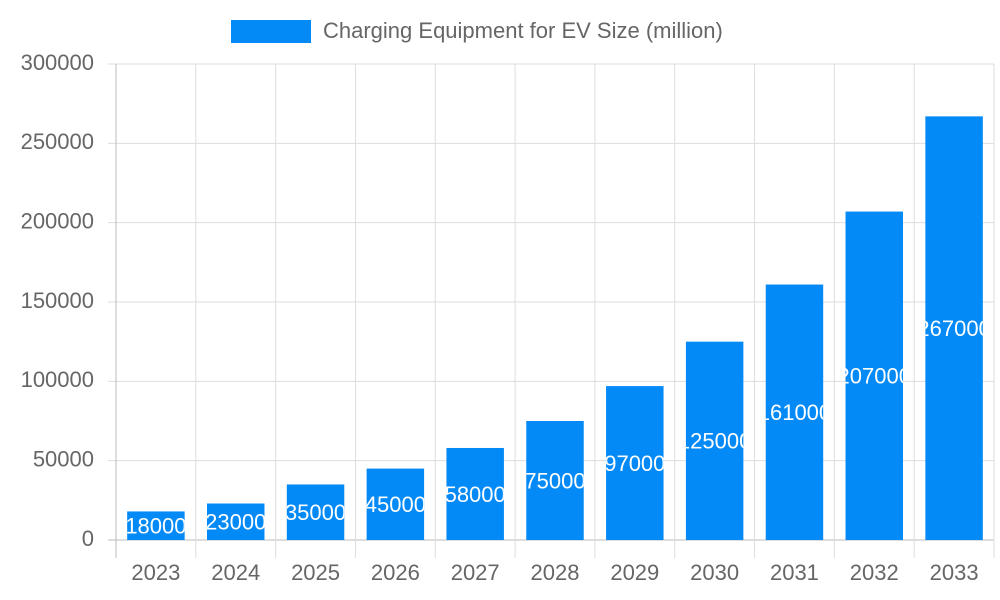  I want to click on y-tick-label: 300000, so click(57, 62).